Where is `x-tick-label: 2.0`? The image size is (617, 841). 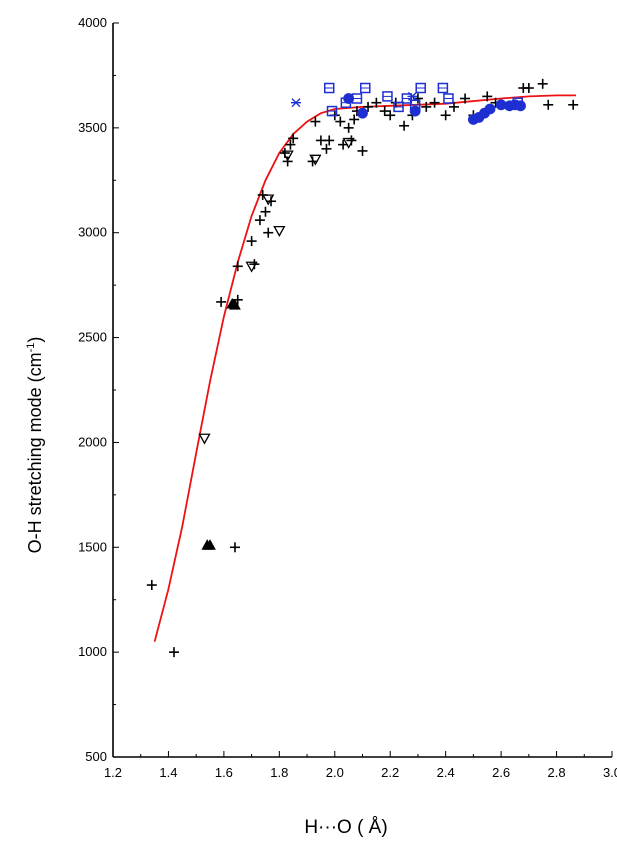 x-tick-label: 2.0 is located at coordinates (335, 772).